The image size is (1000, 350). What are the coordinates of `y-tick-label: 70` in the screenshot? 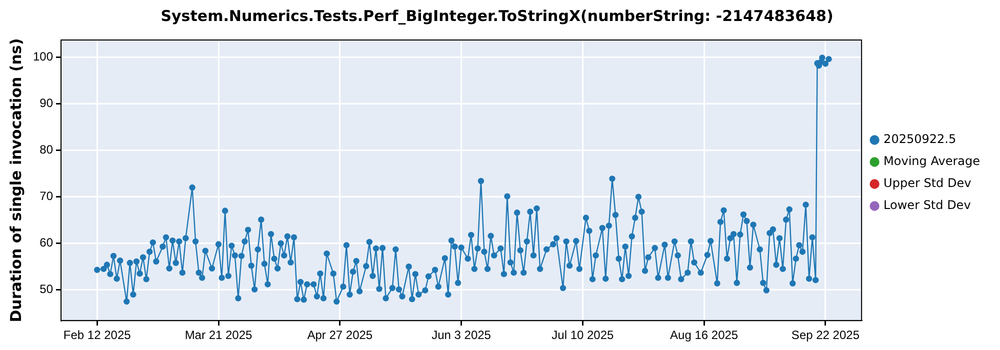 It's located at (47, 196).